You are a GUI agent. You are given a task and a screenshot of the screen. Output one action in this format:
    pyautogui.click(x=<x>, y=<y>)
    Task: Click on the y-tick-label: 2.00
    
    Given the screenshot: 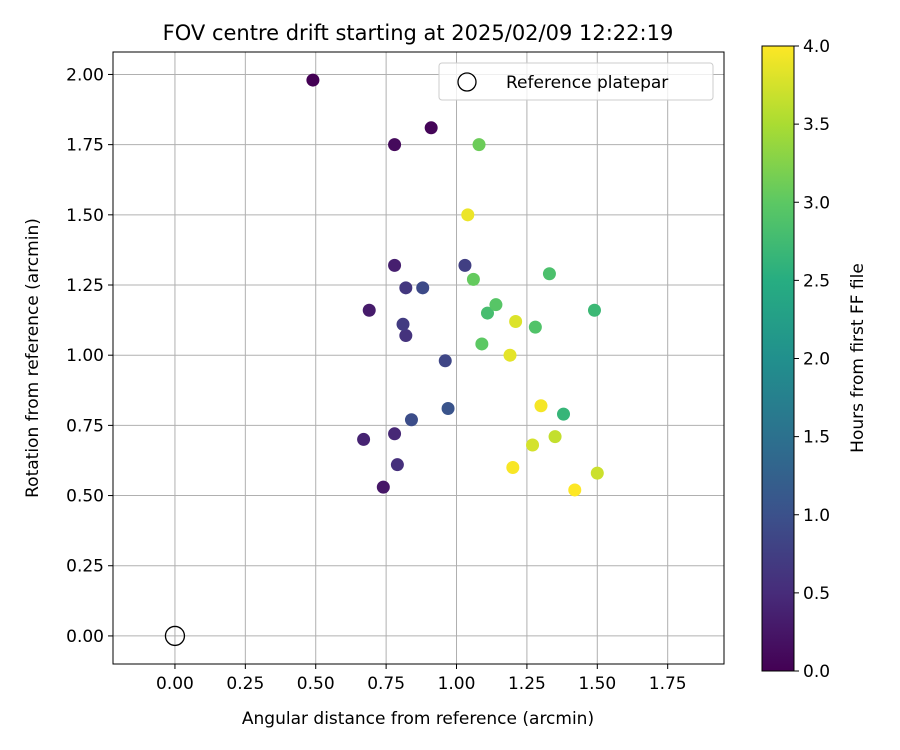 What is the action you would take?
    pyautogui.click(x=85, y=75)
    